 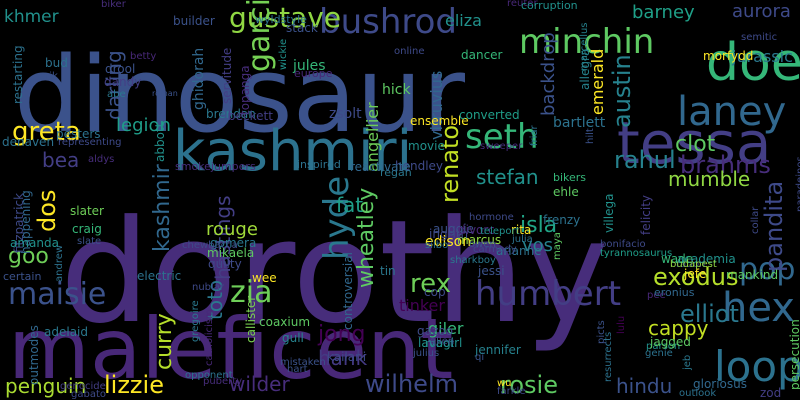 I want to click on word-auggie: auggie, so click(x=453, y=229).